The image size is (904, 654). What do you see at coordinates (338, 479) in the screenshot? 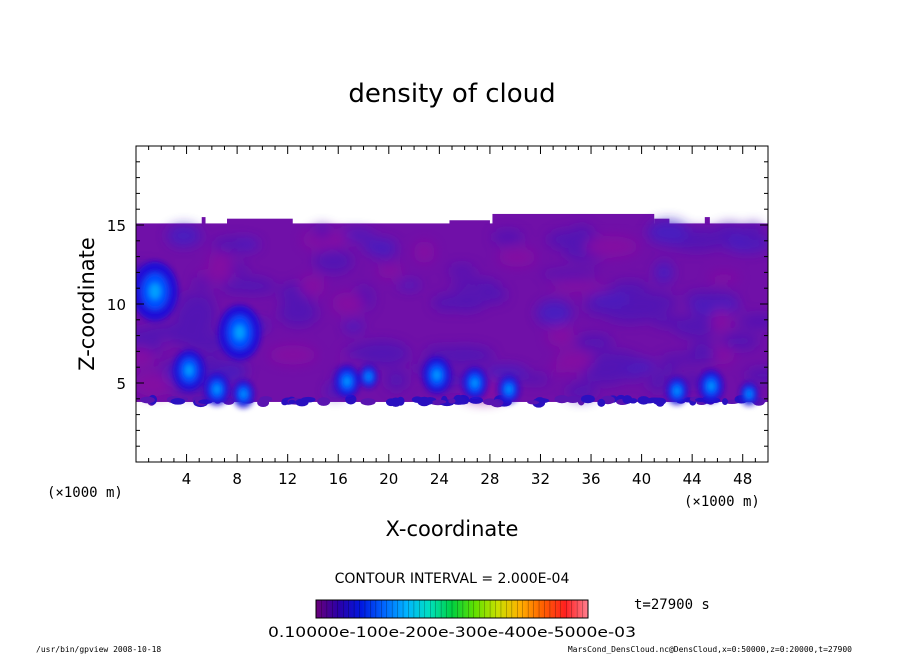
I see `x-tick-label: 16` at bounding box center [338, 479].